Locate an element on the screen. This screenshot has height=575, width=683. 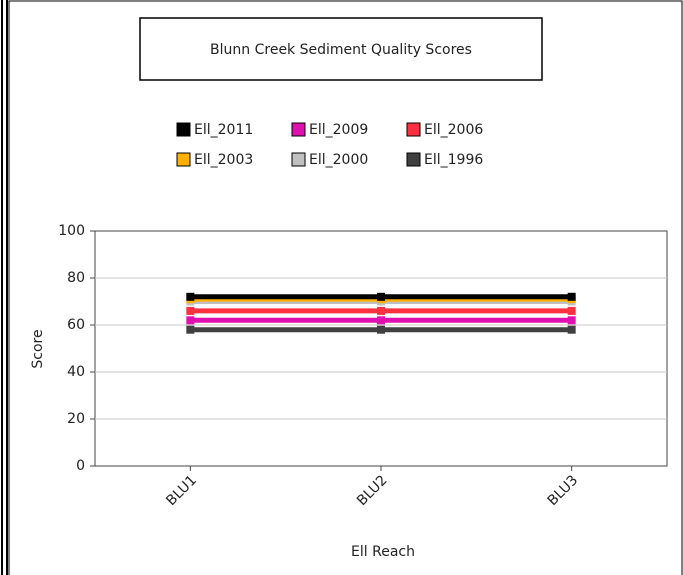
y-tick-label: 60 is located at coordinates (76, 325).